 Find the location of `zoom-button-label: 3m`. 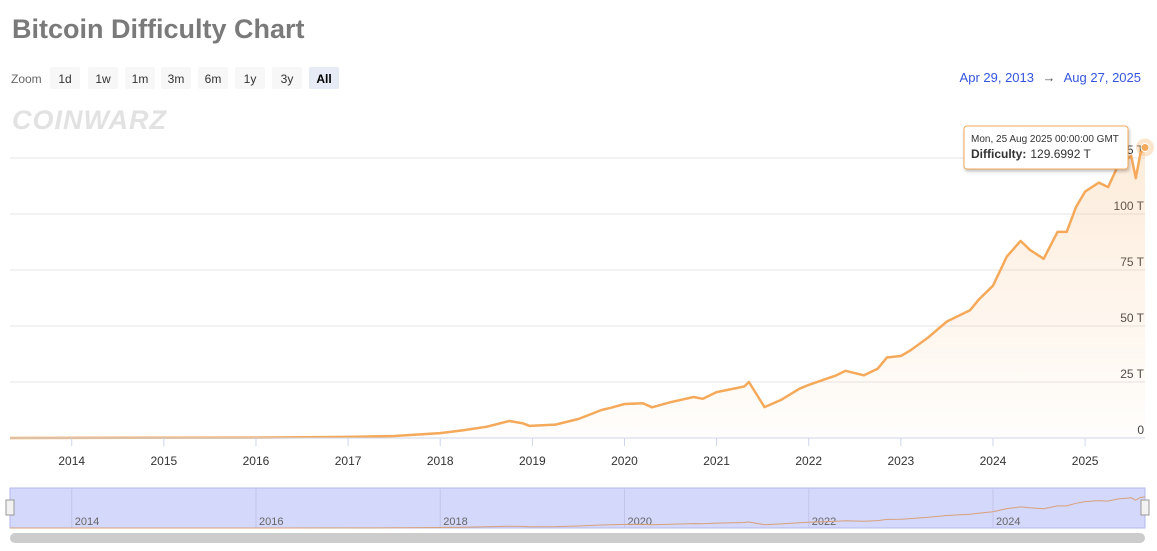

zoom-button-label: 3m is located at coordinates (176, 79).